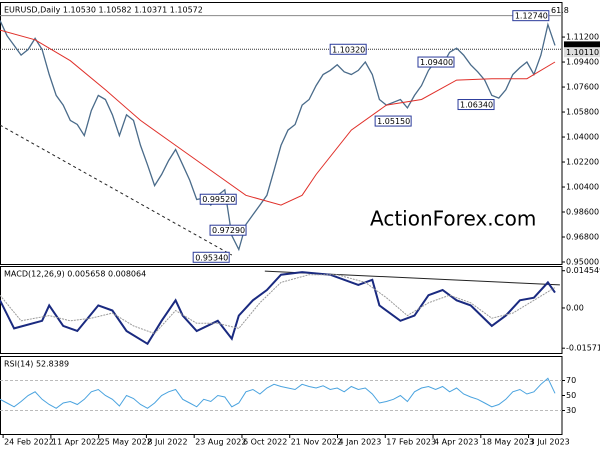 Image resolution: width=600 pixels, height=450 pixels. Describe the element at coordinates (571, 395) in the screenshot. I see `y-tick-label: 50` at that location.